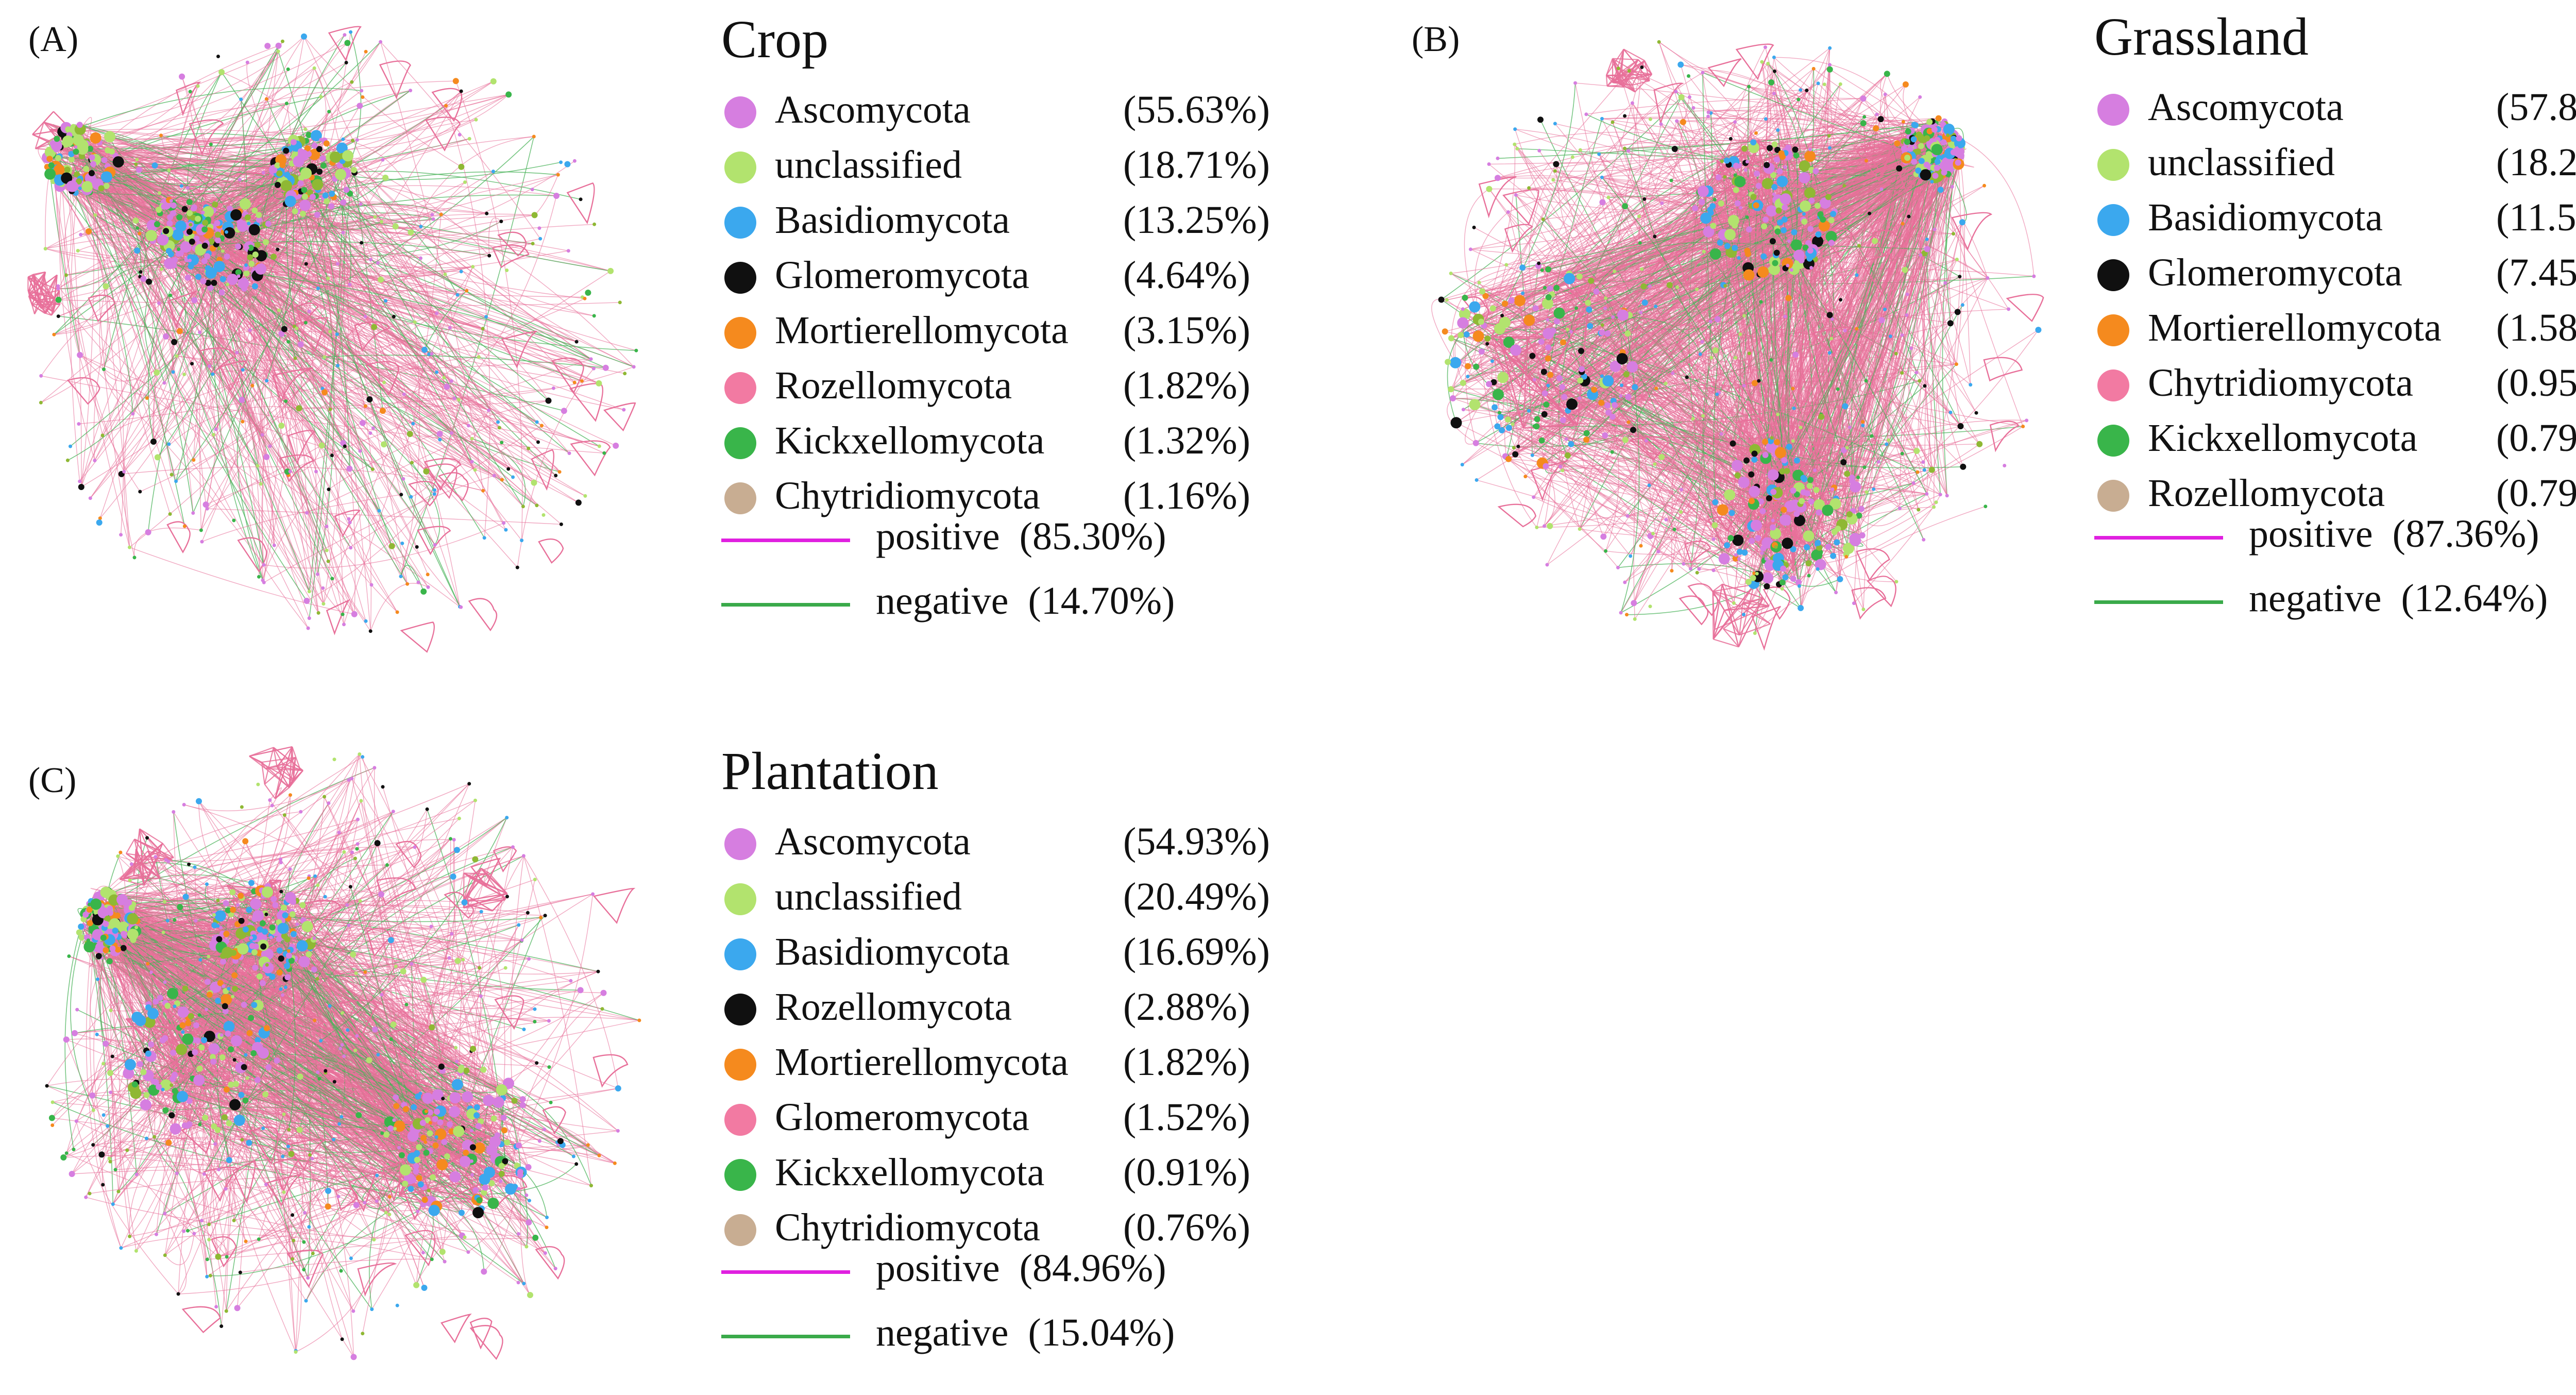 The width and height of the screenshot is (2576, 1395). Describe the element at coordinates (830, 771) in the screenshot. I see `legend-title: Plantation` at that location.